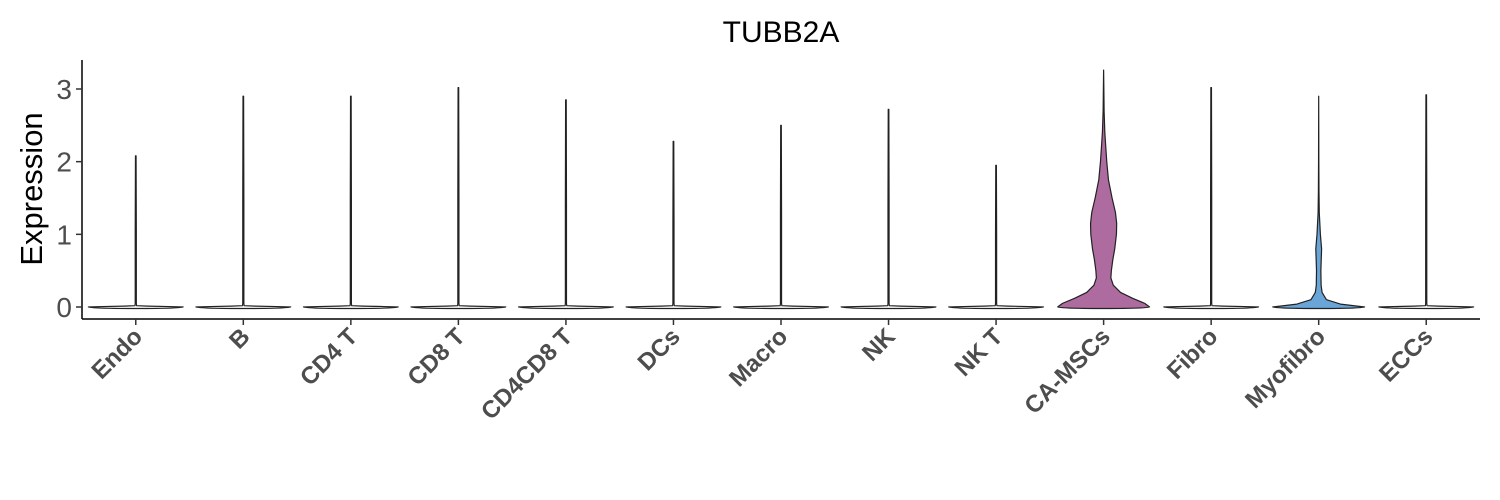 The height and width of the screenshot is (500, 1500). What do you see at coordinates (329, 357) in the screenshot?
I see `x-tick-label-cd4-t: CD4 T` at bounding box center [329, 357].